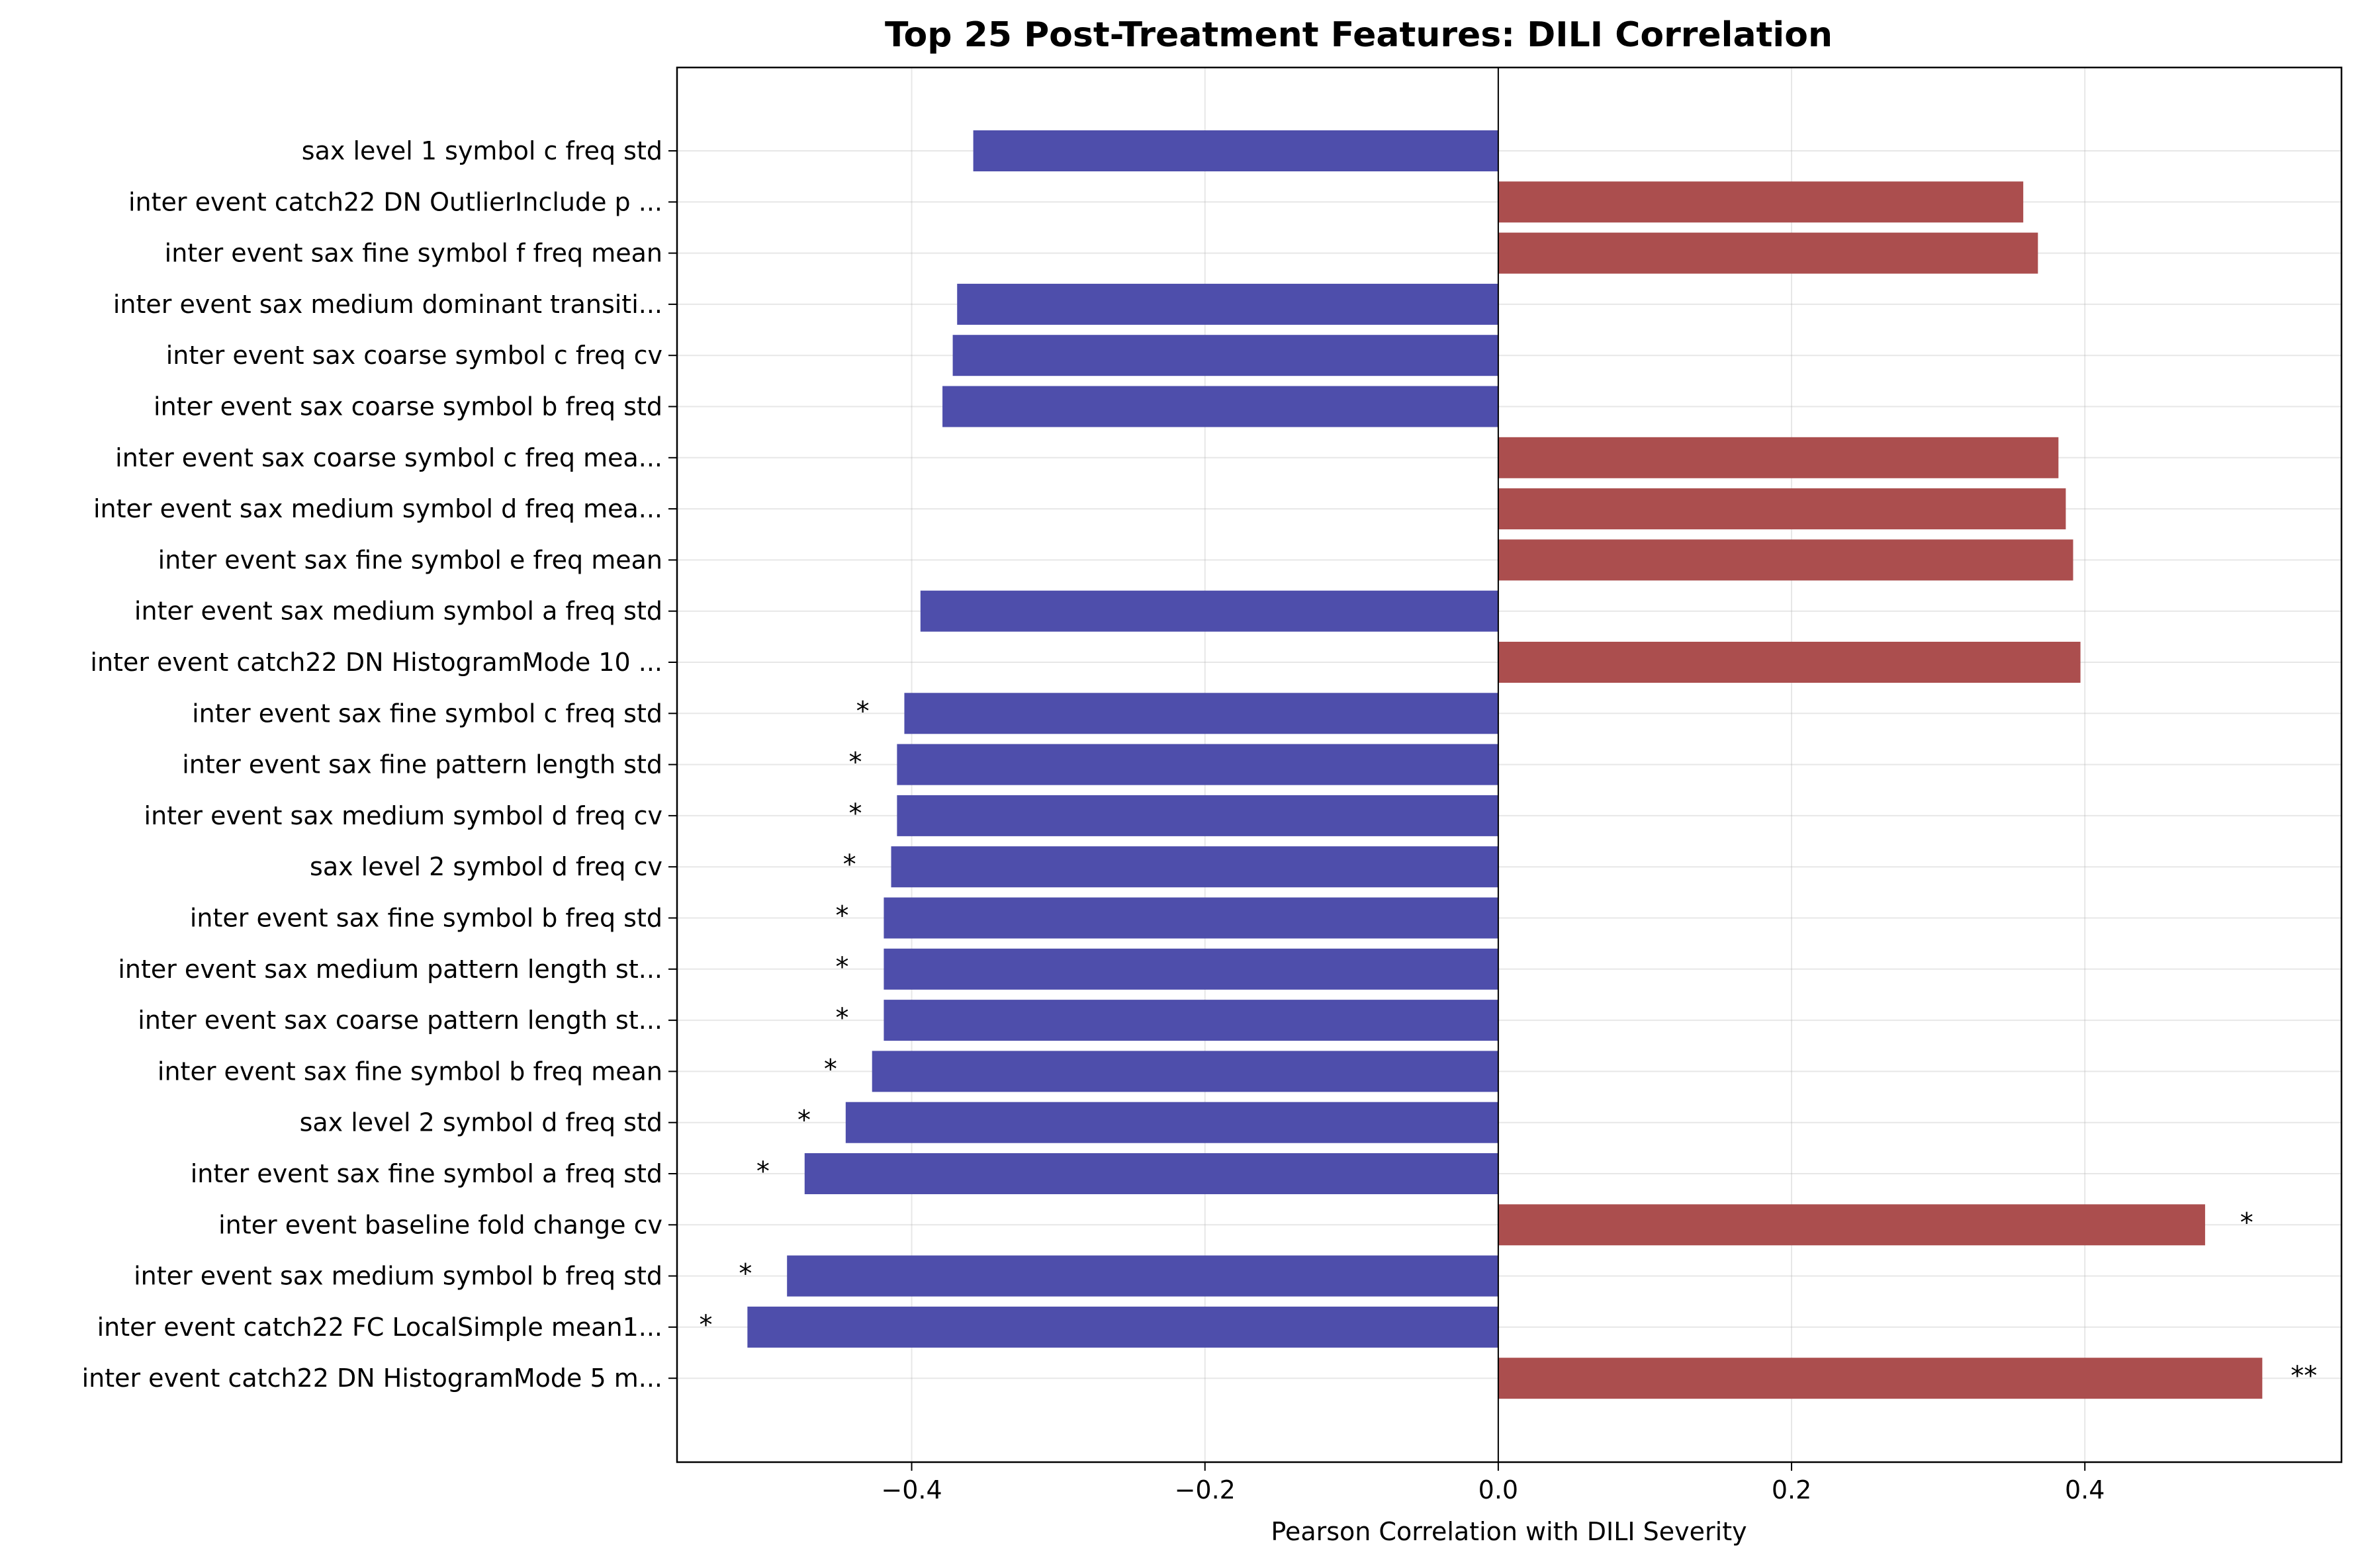  I want to click on x-ticks: −0.4 −0.2 0.0 0.2 0.4, so click(1493, 1483).